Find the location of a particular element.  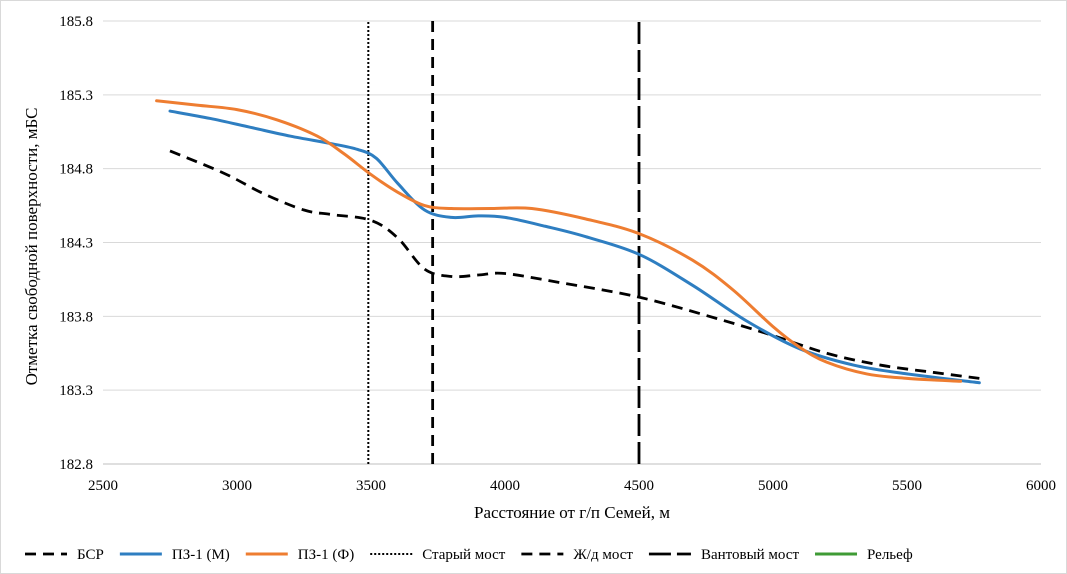

x-tick-label: 5000 is located at coordinates (773, 486).